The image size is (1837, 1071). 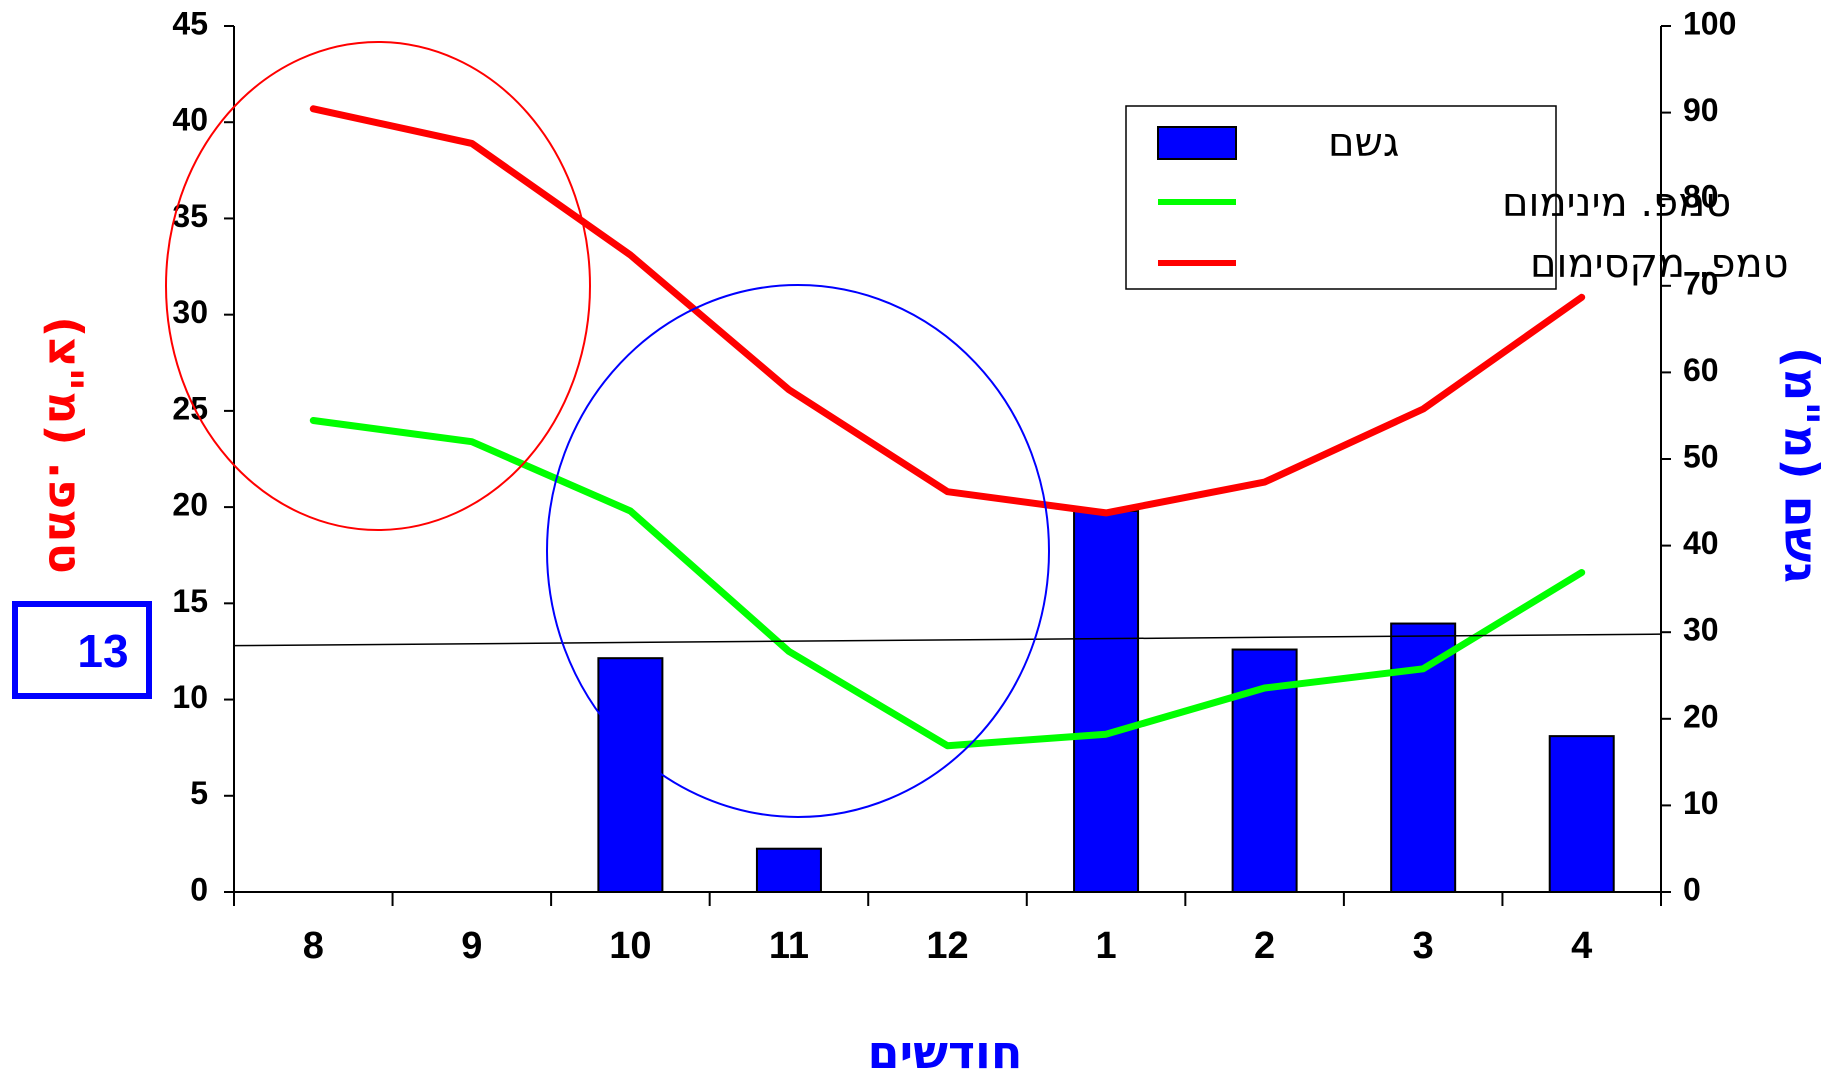 What do you see at coordinates (1709, 23) in the screenshot?
I see `y-right-tick-label: 100` at bounding box center [1709, 23].